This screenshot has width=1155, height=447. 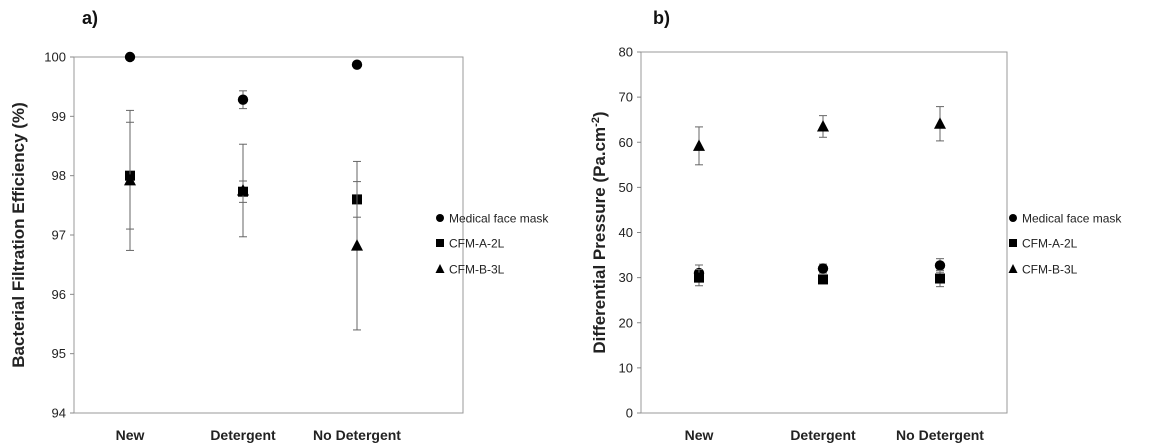 What do you see at coordinates (626, 187) in the screenshot?
I see `y-tick-label: 50` at bounding box center [626, 187].